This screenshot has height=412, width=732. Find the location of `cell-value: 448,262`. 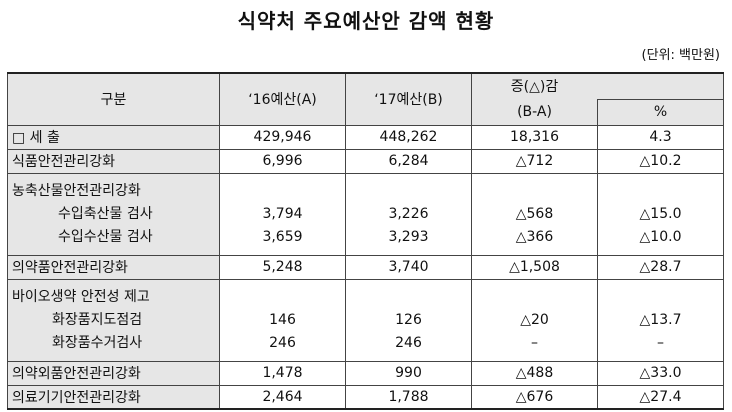

cell-value: 448,262 is located at coordinates (408, 137).